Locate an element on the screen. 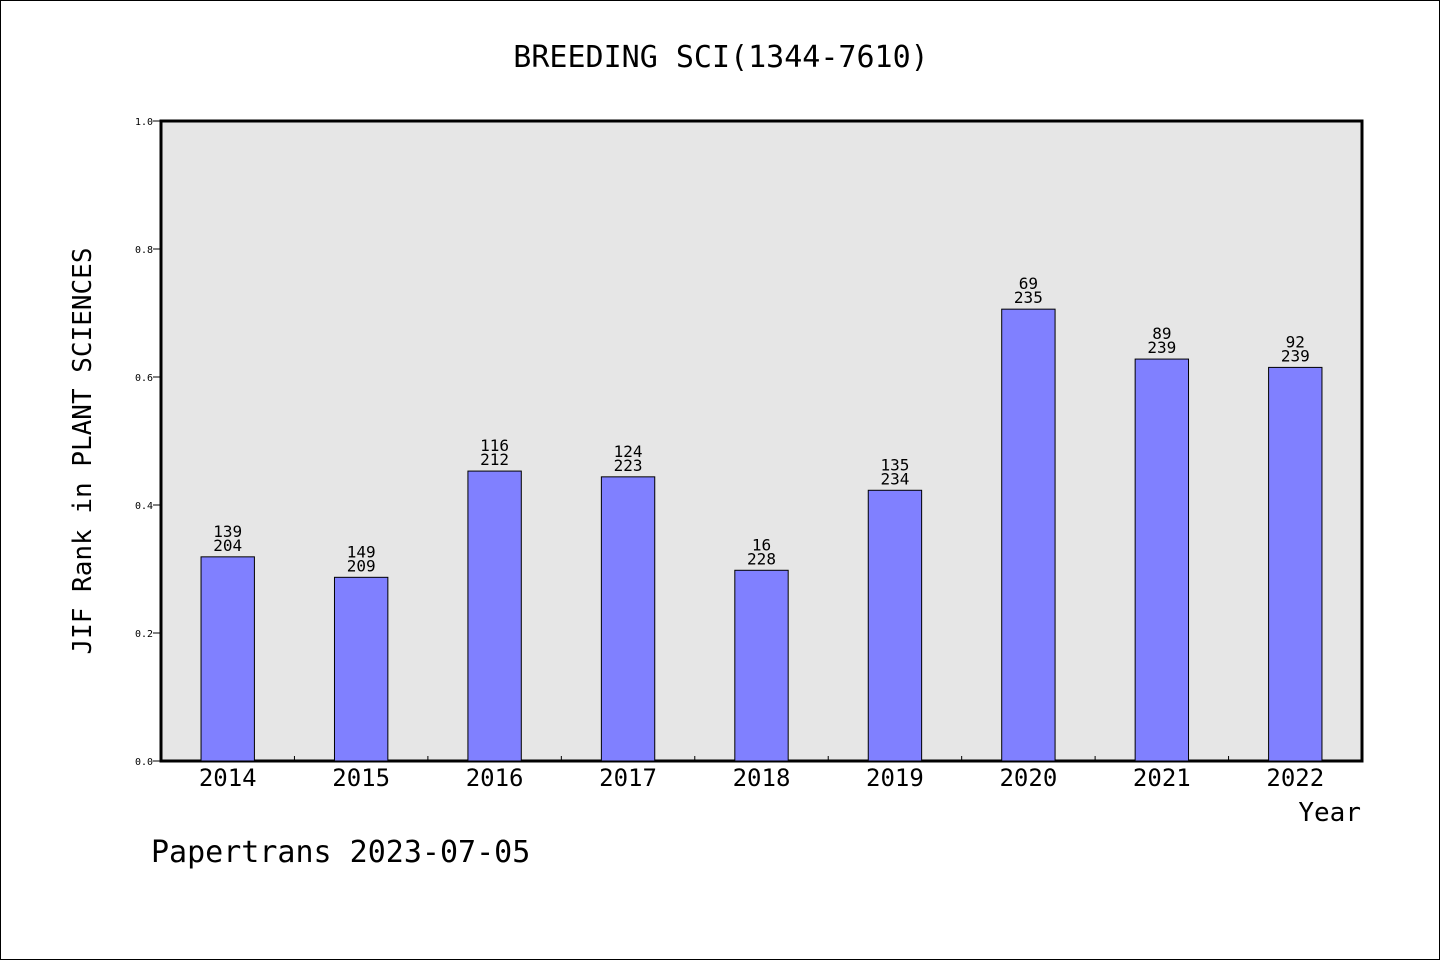  bar-label-rank: 149 is located at coordinates (361, 551).